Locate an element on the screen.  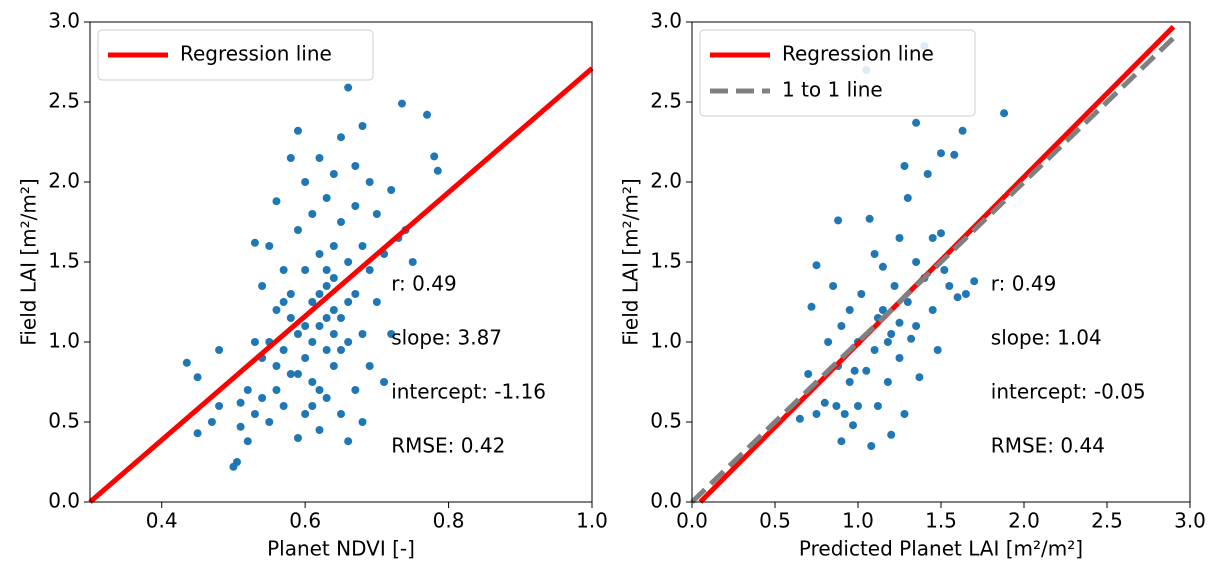
x-tick-label: 0.5 is located at coordinates (775, 521).